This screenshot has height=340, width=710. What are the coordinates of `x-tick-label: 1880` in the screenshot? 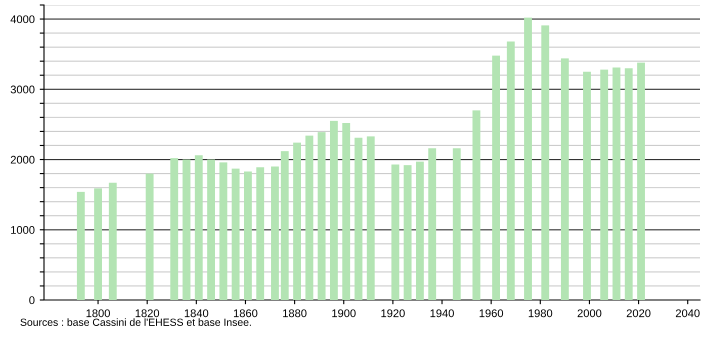 It's located at (295, 313).